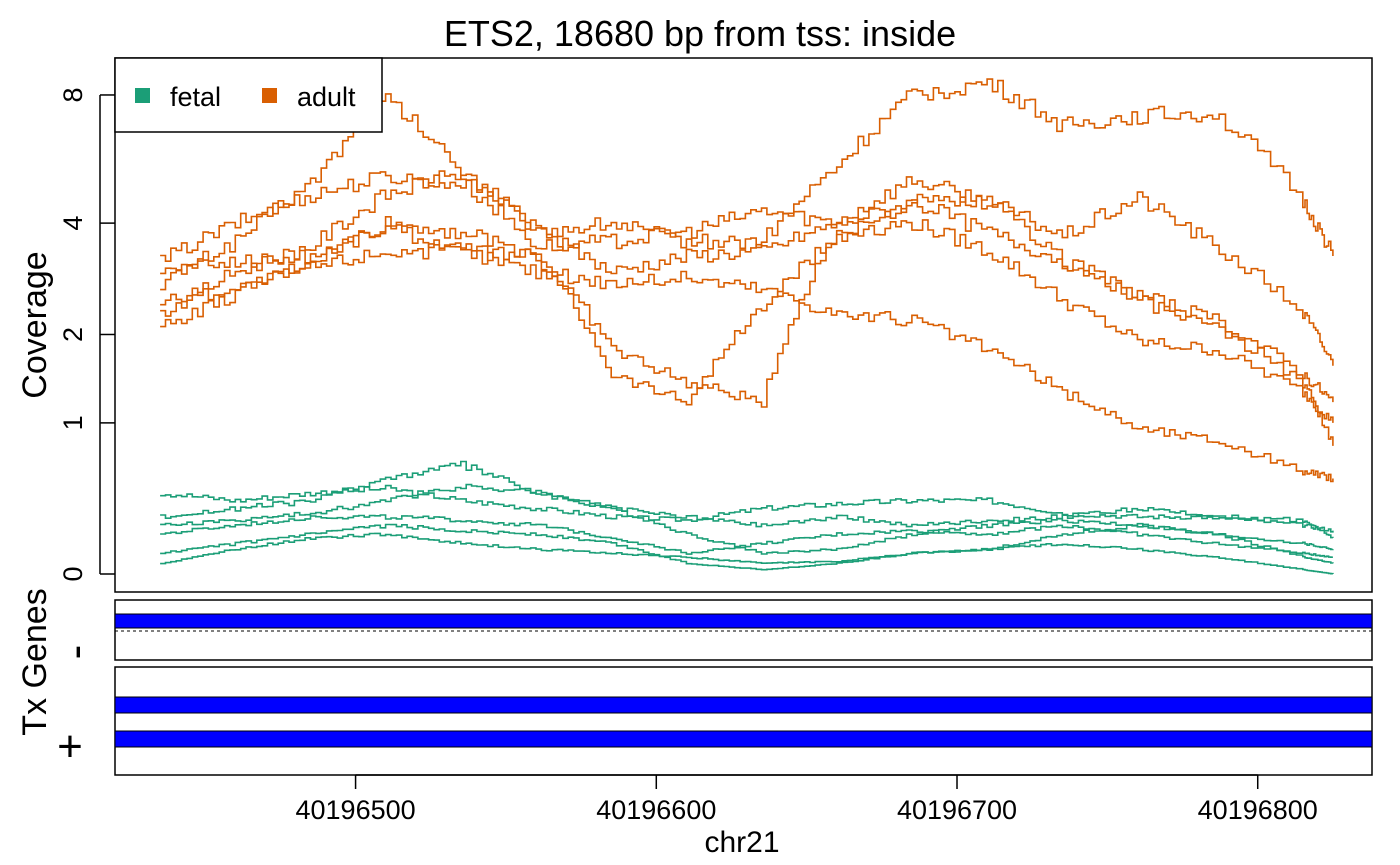 Image resolution: width=1400 pixels, height=865 pixels. I want to click on chart-title: ETS2, 18680 bp from tss: inside, so click(700, 33).